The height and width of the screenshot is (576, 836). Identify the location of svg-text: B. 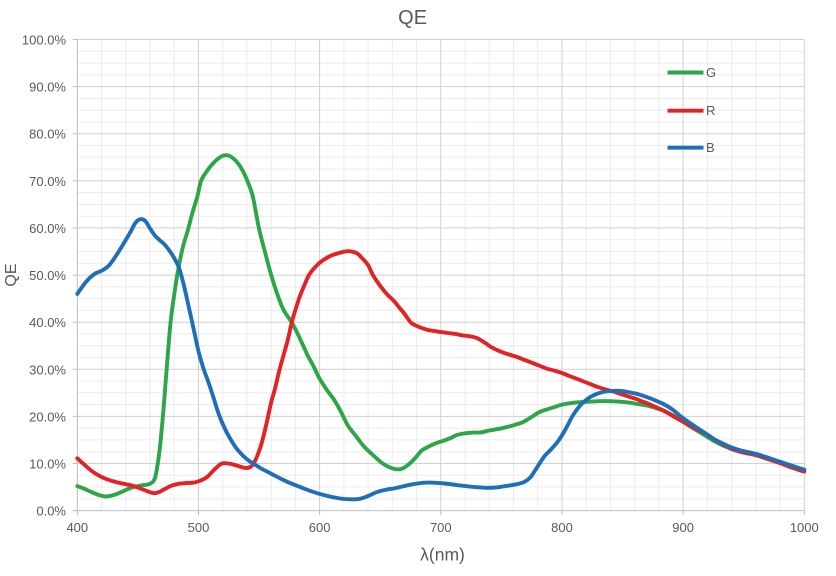
(710, 147).